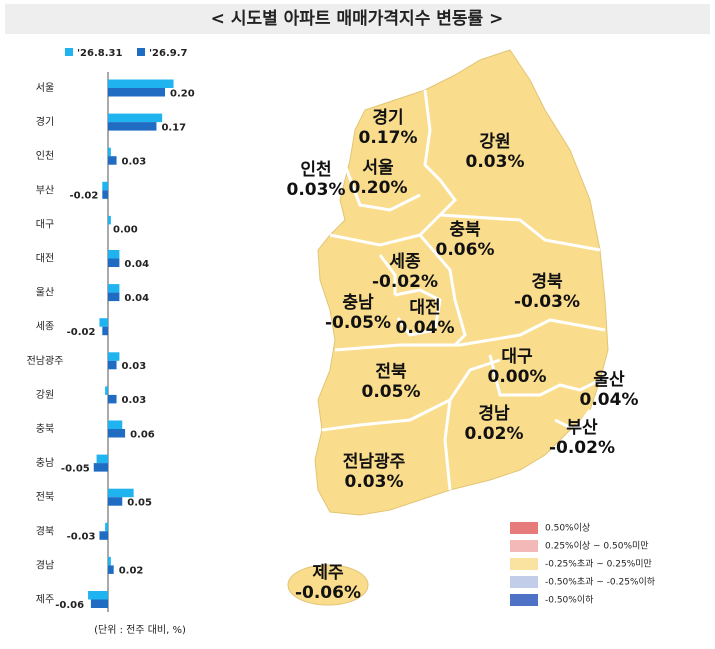 The image size is (715, 649). I want to click on region-name: 세종, so click(405, 262).